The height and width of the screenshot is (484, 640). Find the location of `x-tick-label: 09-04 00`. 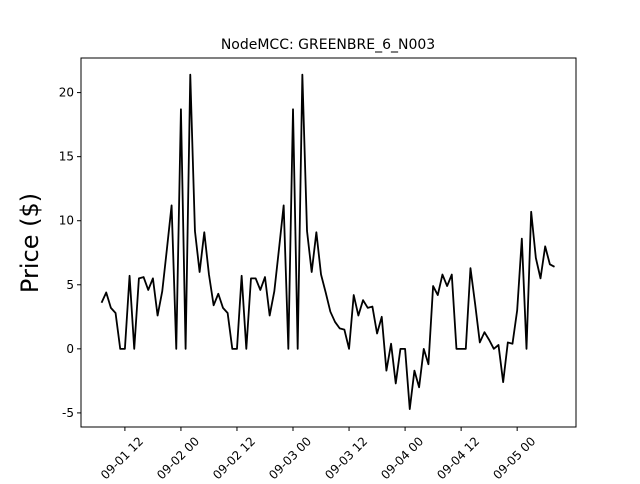

x-tick-label: 09-04 00 is located at coordinates (402, 457).